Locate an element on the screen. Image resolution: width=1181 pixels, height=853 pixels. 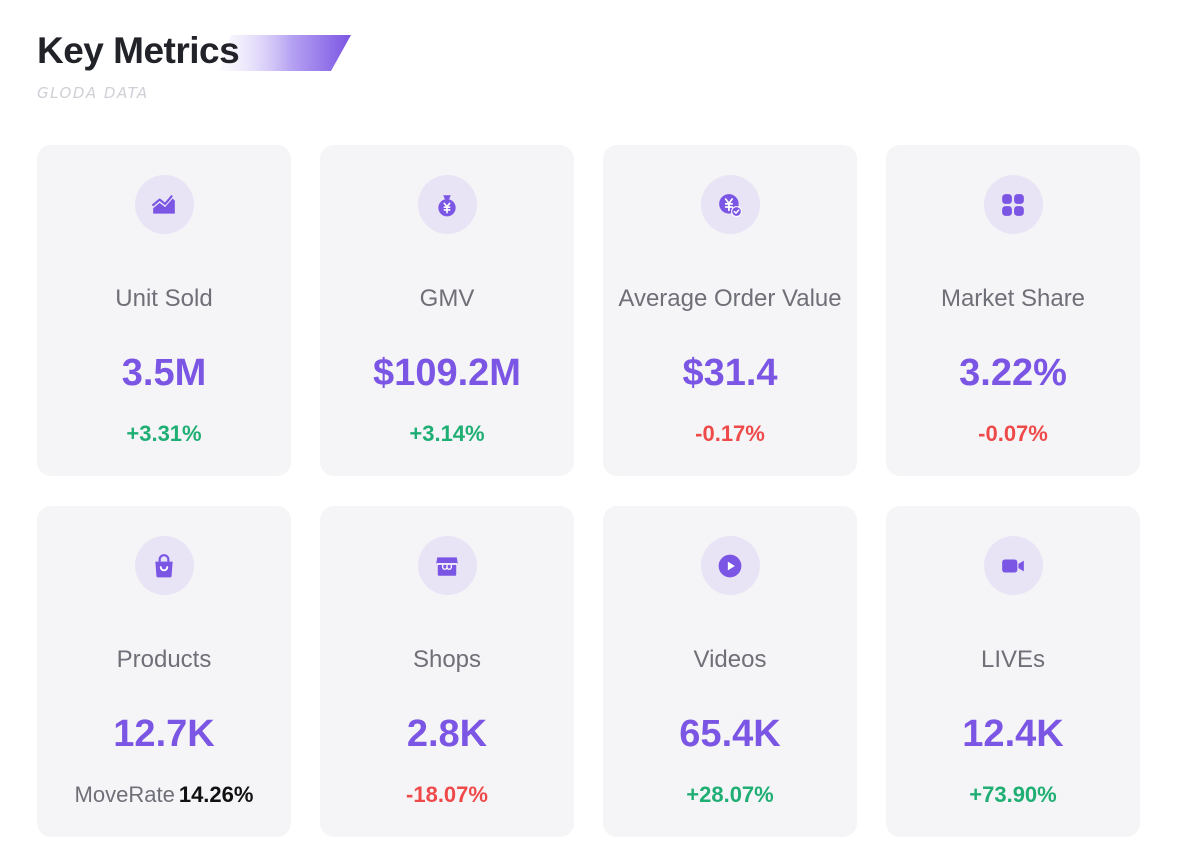
metric-label: Shops is located at coordinates (447, 659).